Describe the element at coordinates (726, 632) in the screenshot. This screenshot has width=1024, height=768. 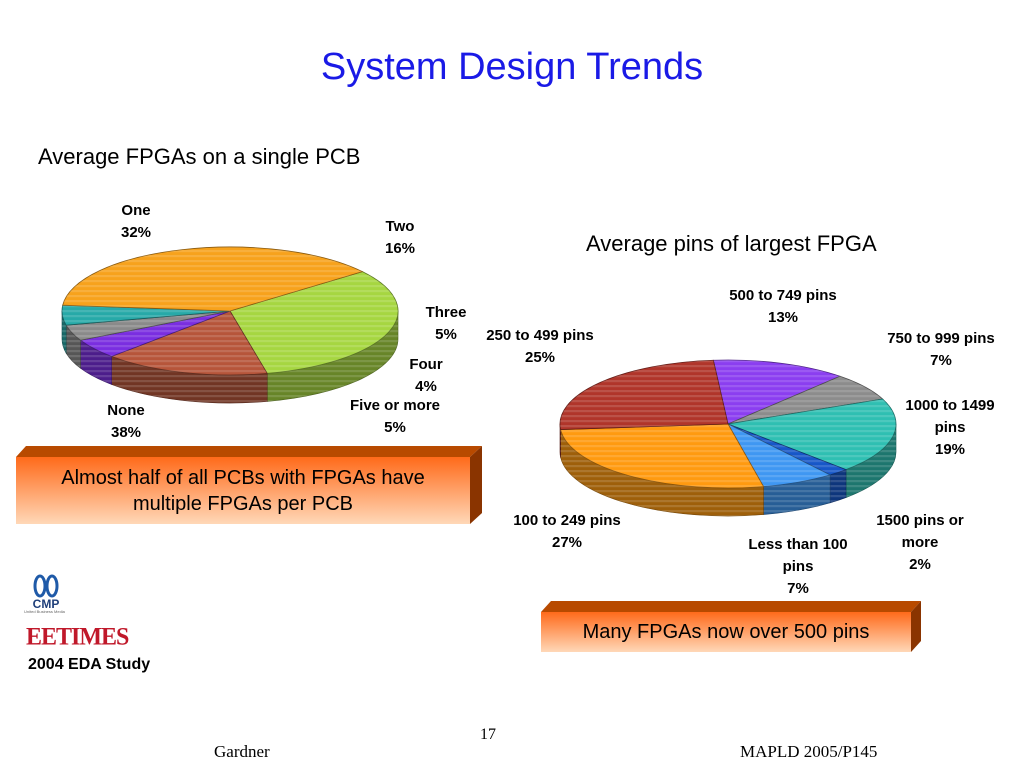
I see `right-callout-text: Many FPGAs now over 500 pins` at that location.